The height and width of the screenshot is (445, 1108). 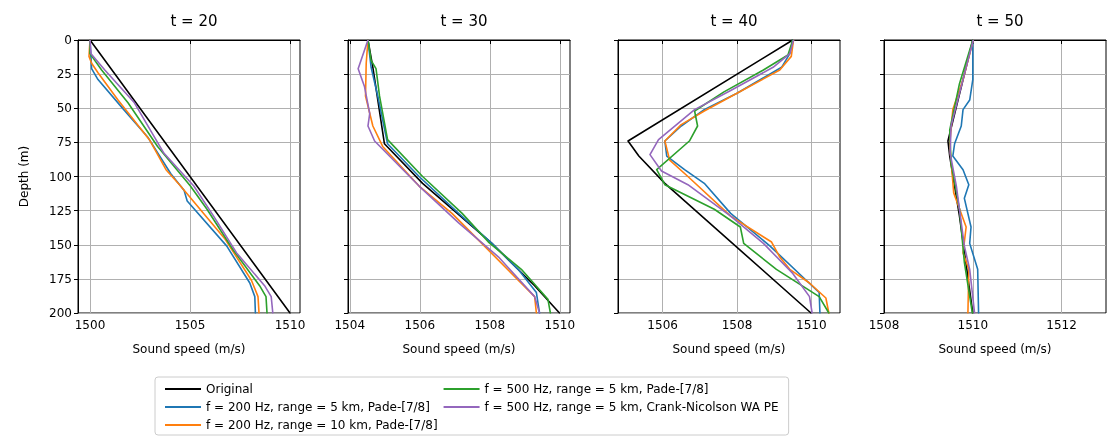 I want to click on chart-title: t = 40, so click(x=734, y=20).